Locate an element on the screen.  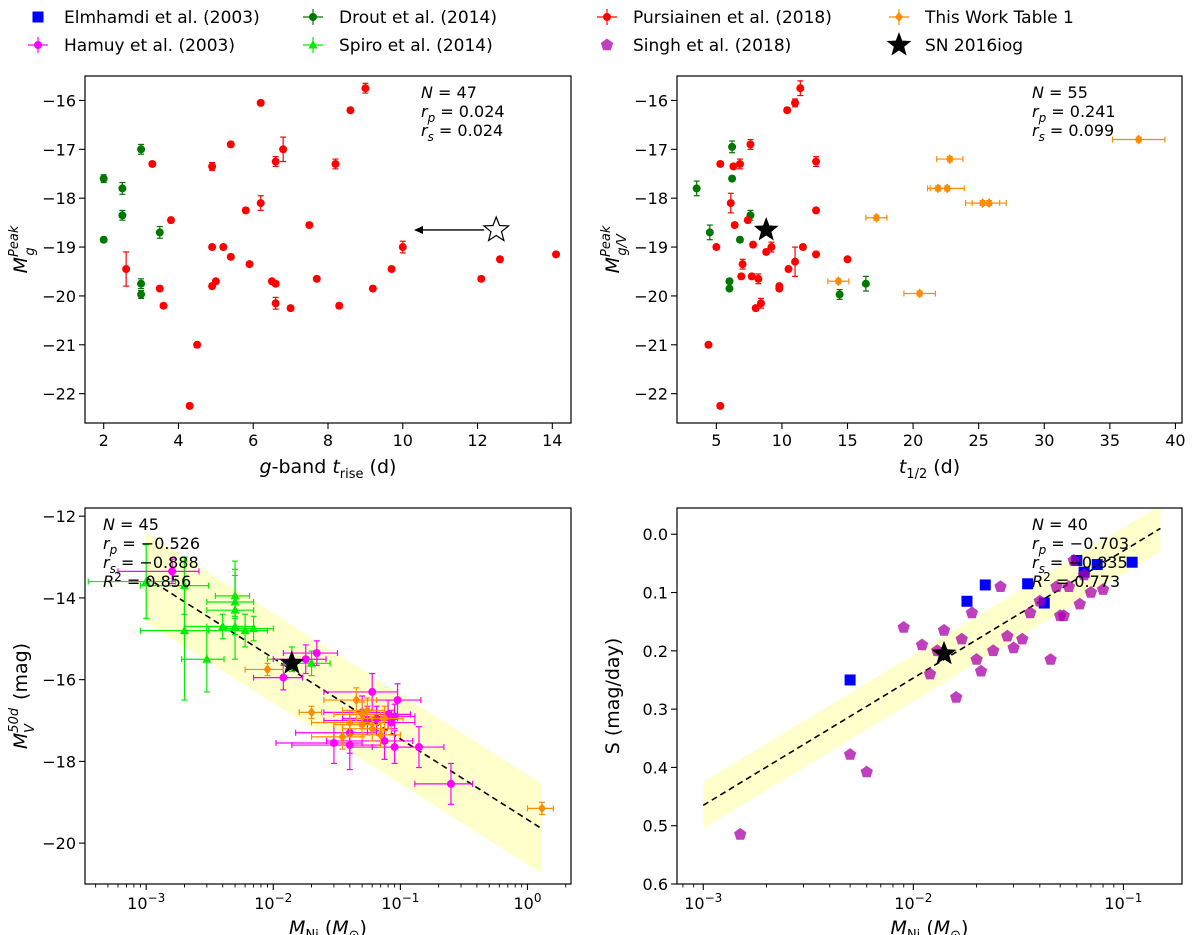
y-tick-label: −18 is located at coordinates (59, 761).